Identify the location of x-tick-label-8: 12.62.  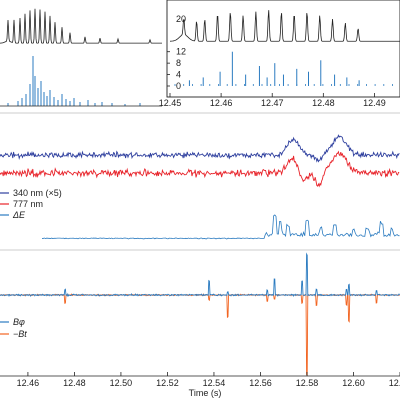
(394, 383).